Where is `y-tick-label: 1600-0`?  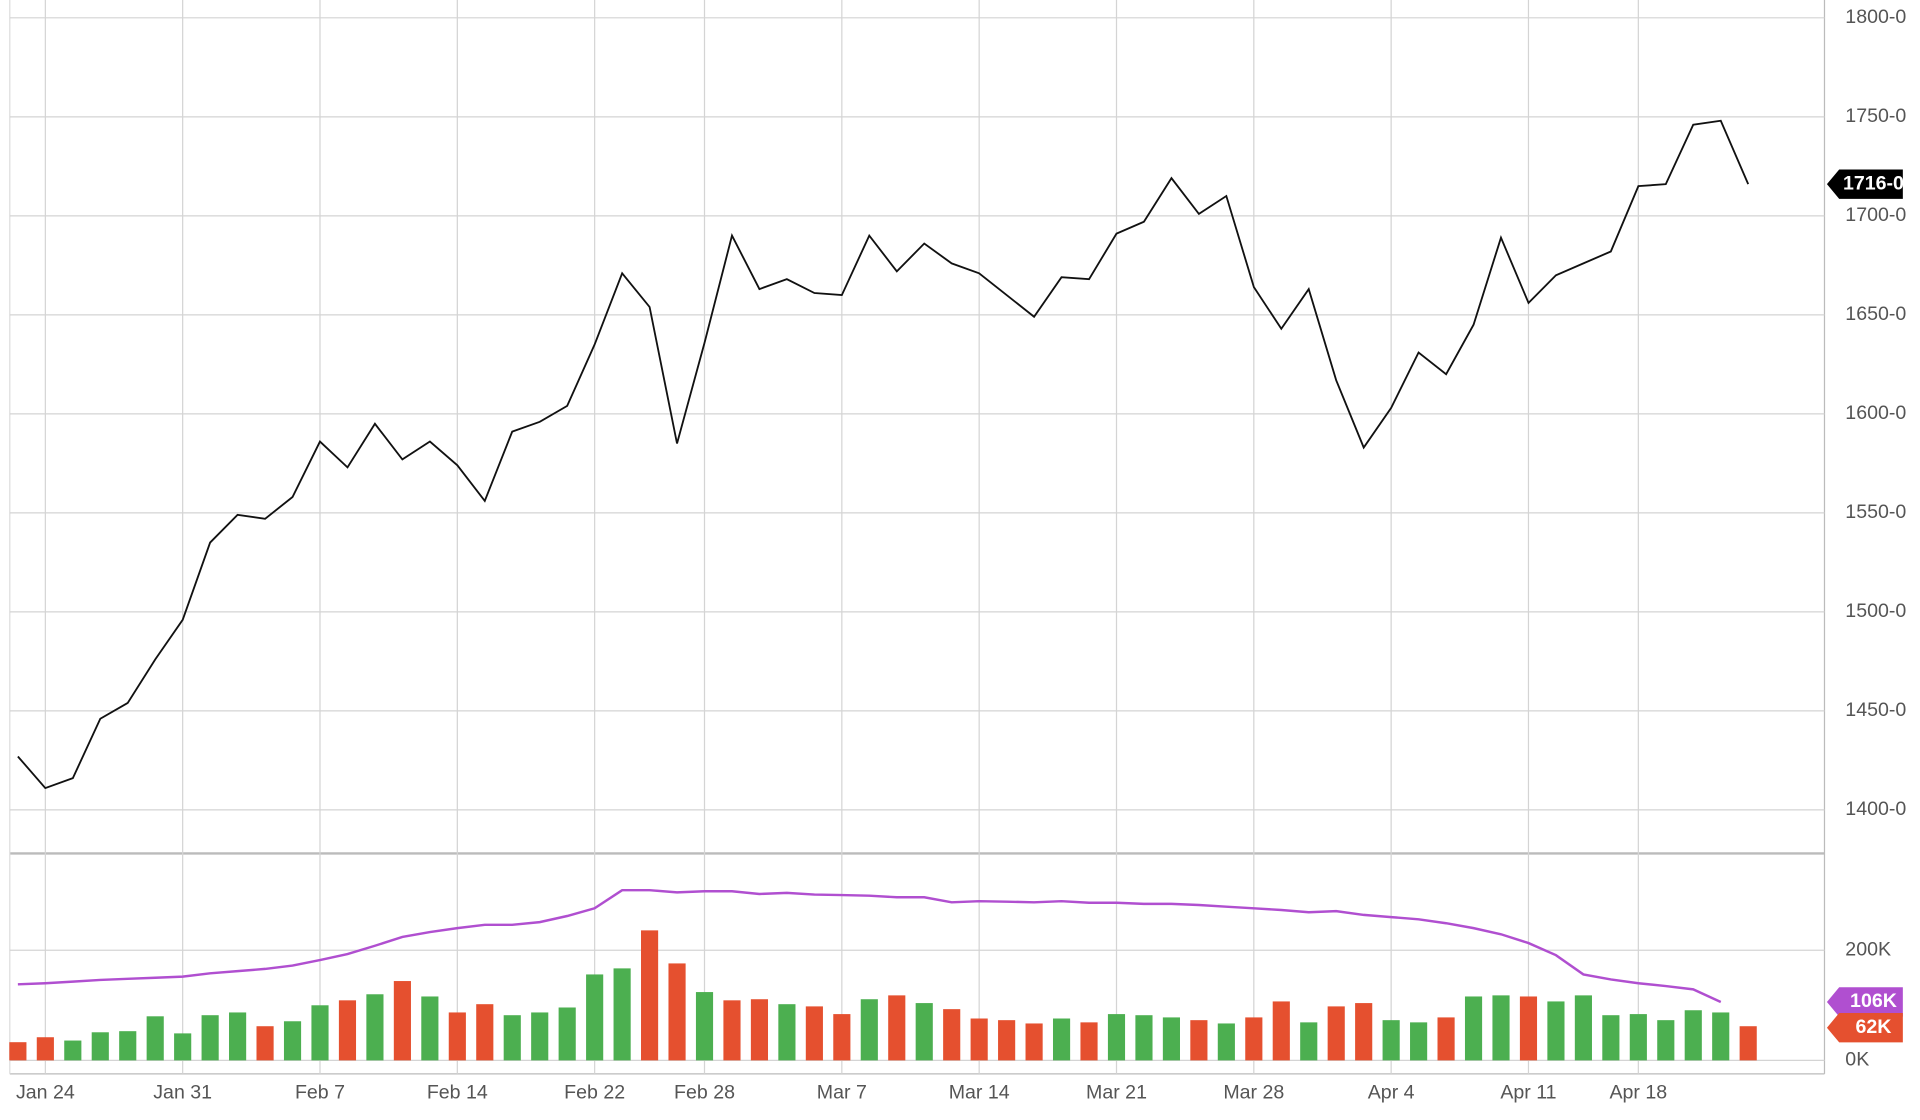
y-tick-label: 1600-0 is located at coordinates (1875, 413).